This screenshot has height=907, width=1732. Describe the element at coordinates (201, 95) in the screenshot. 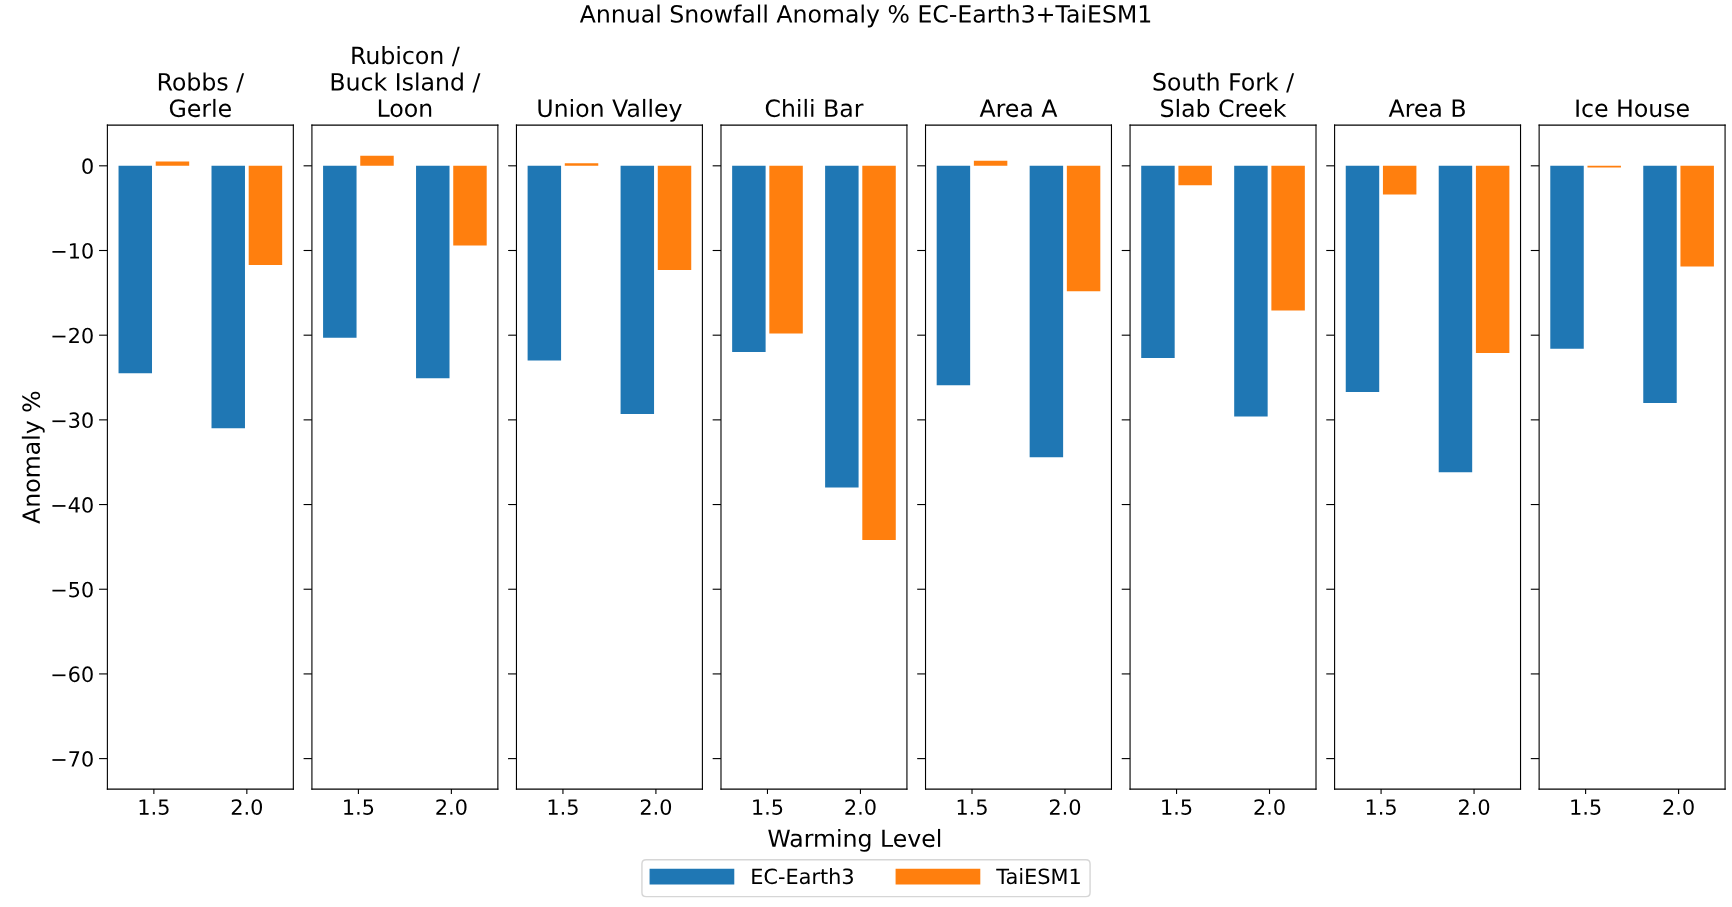

I see `chart-title: Robbs / Gerle` at that location.